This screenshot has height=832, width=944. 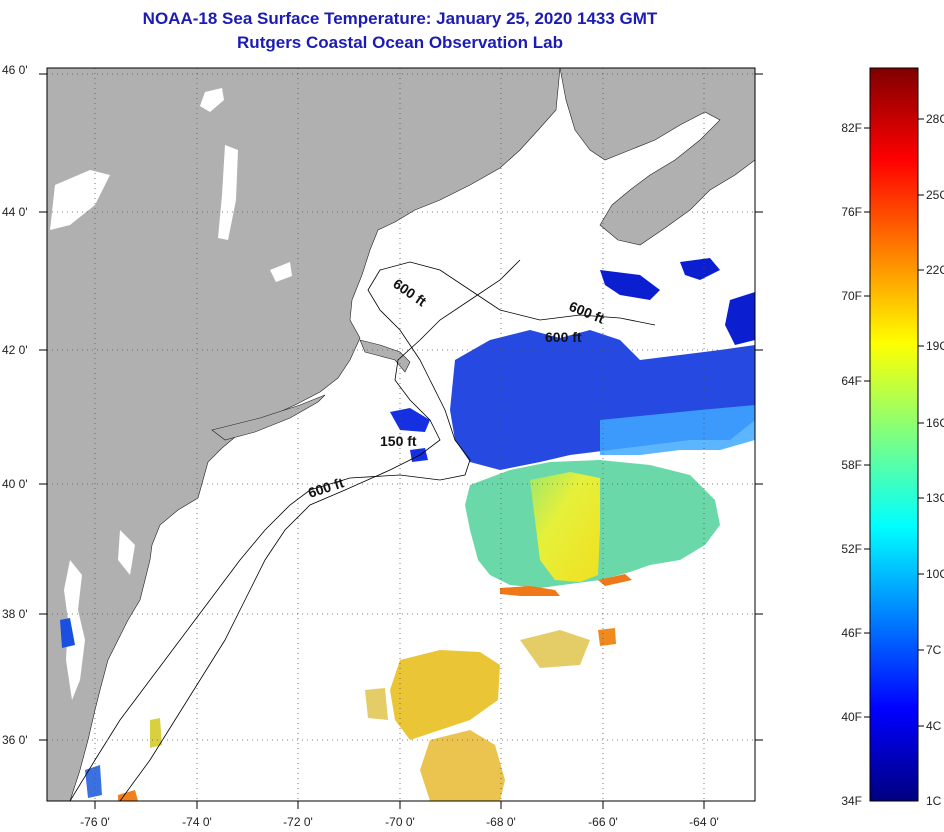 I want to click on long-island, so click(x=268, y=417).